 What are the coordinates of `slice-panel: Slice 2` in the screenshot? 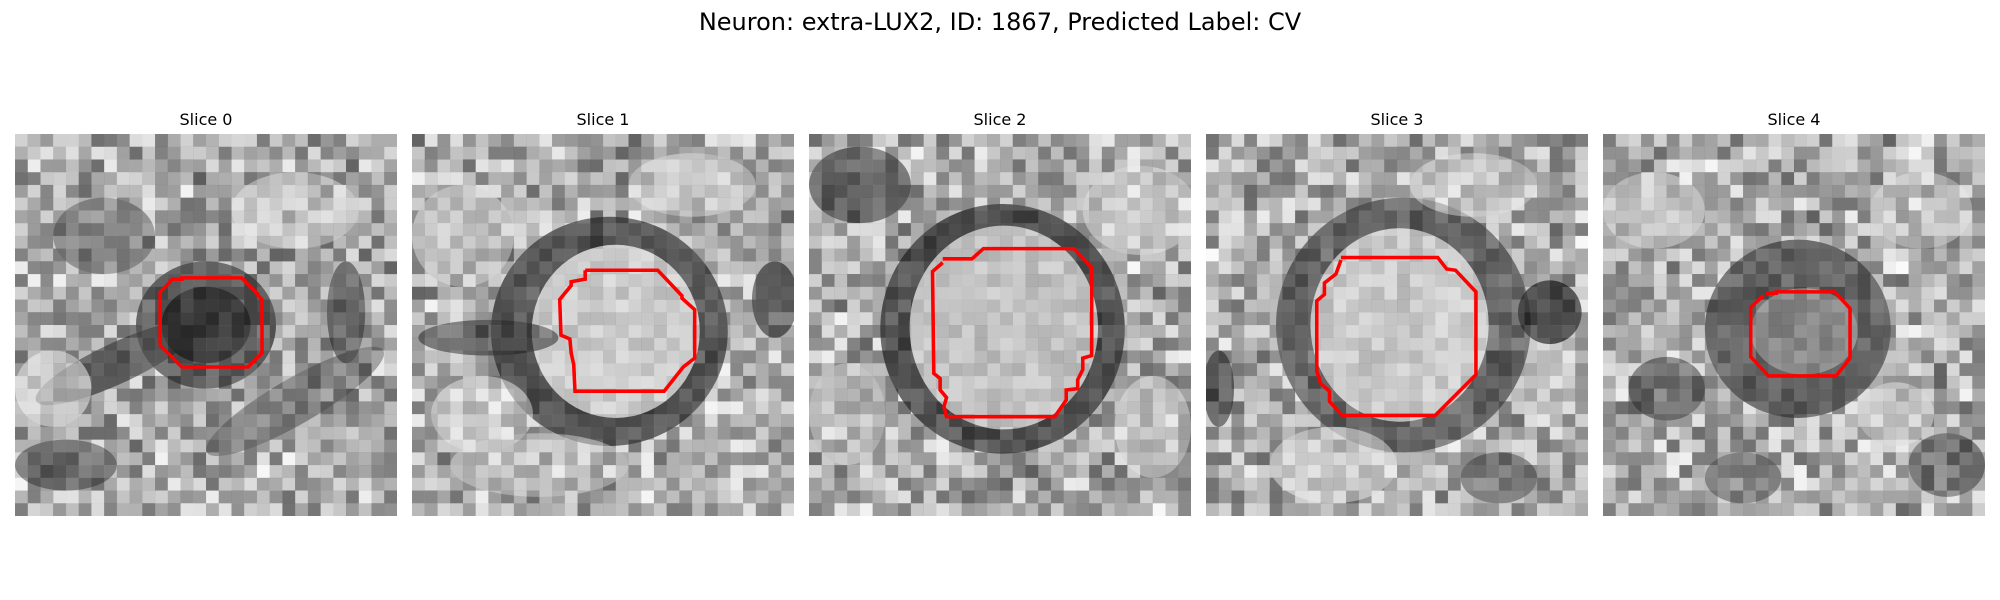 It's located at (1000, 313).